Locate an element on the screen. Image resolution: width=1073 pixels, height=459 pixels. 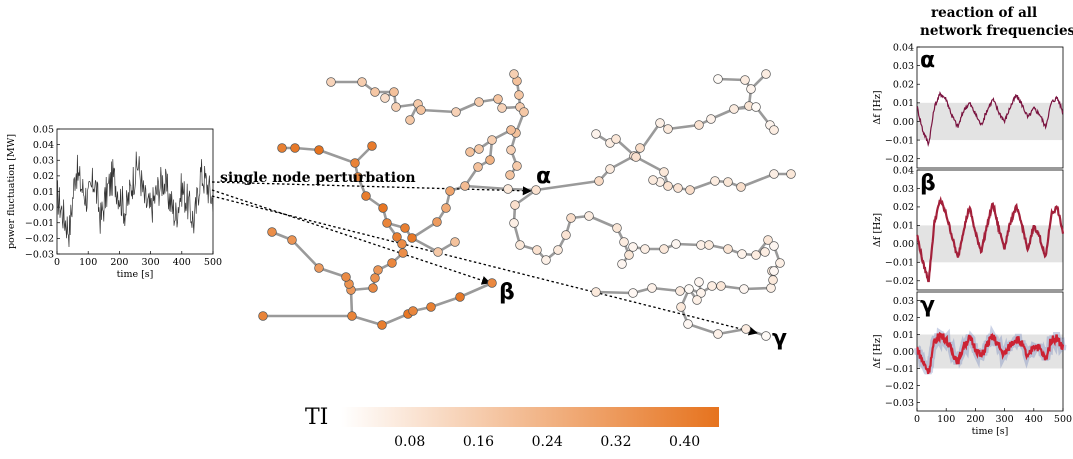
colorbar-ticks: 0.08 0.16 0.24 0.32 0.40 is located at coordinates (547, 442).